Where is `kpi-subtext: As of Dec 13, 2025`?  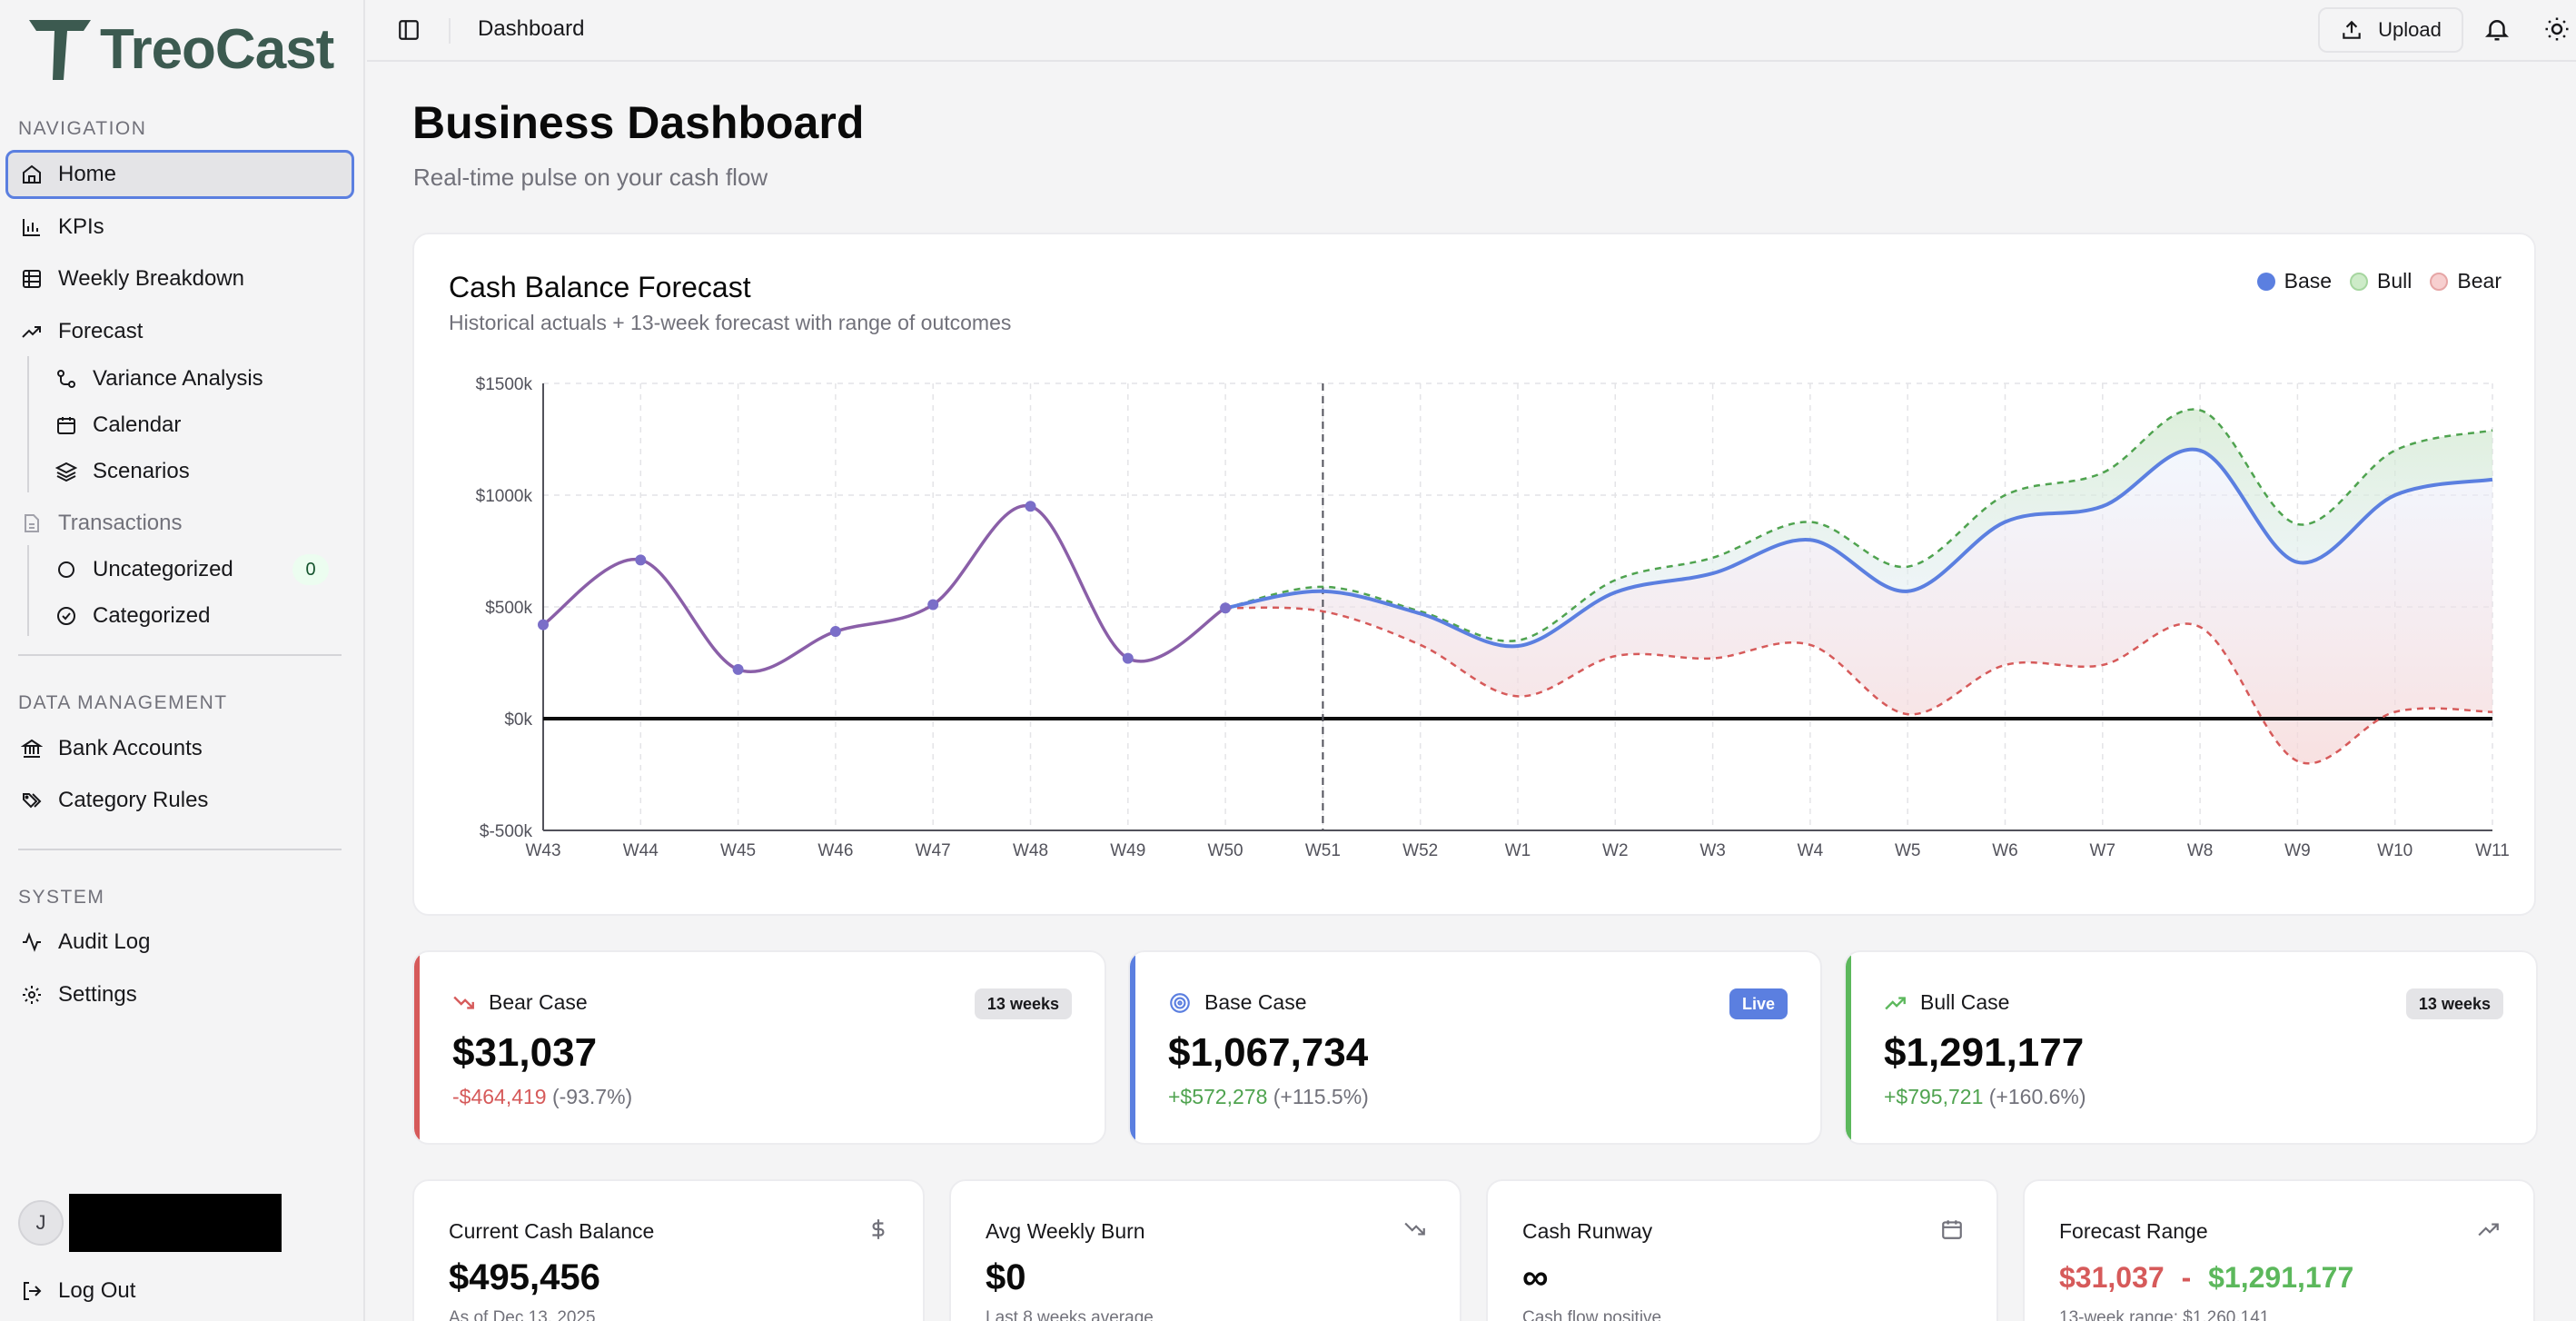 kpi-subtext: As of Dec 13, 2025 is located at coordinates (522, 1315).